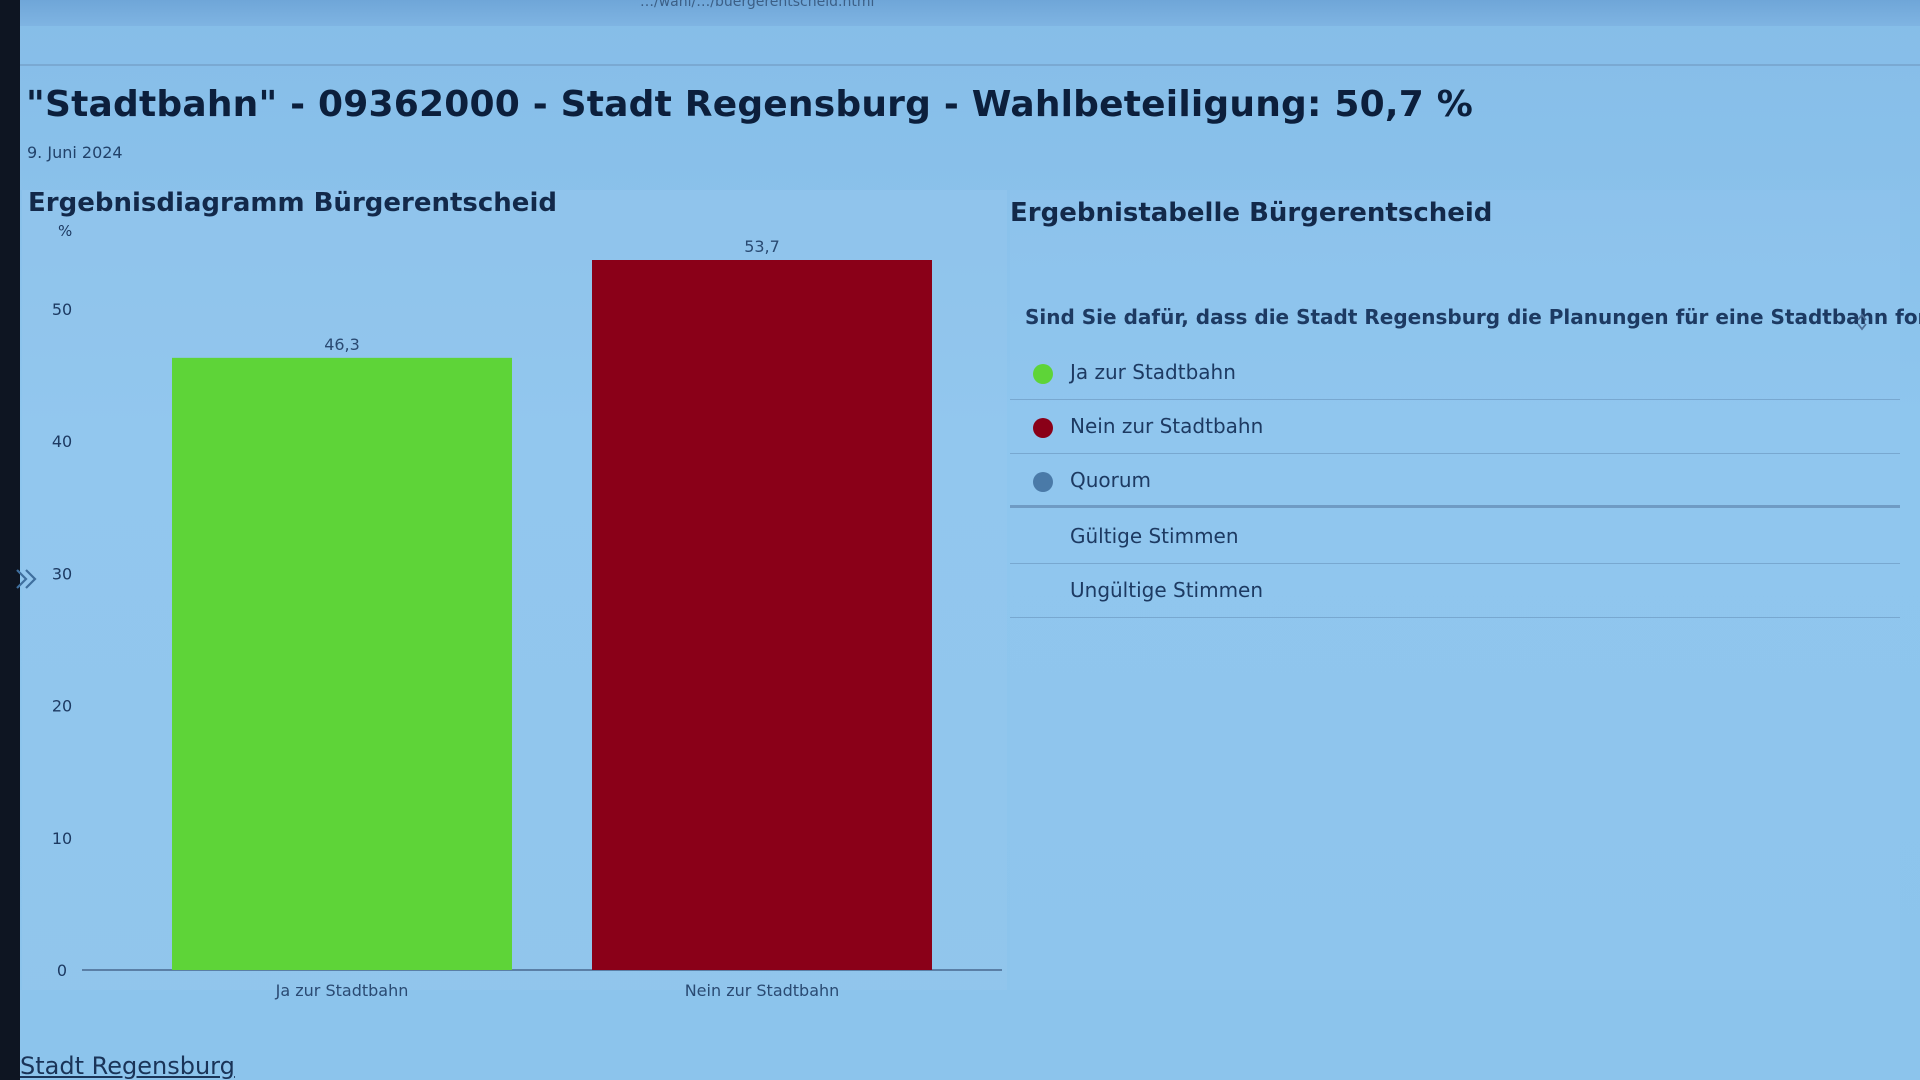 This screenshot has height=1080, width=1920. Describe the element at coordinates (10, 540) in the screenshot. I see `screen-bezel` at that location.